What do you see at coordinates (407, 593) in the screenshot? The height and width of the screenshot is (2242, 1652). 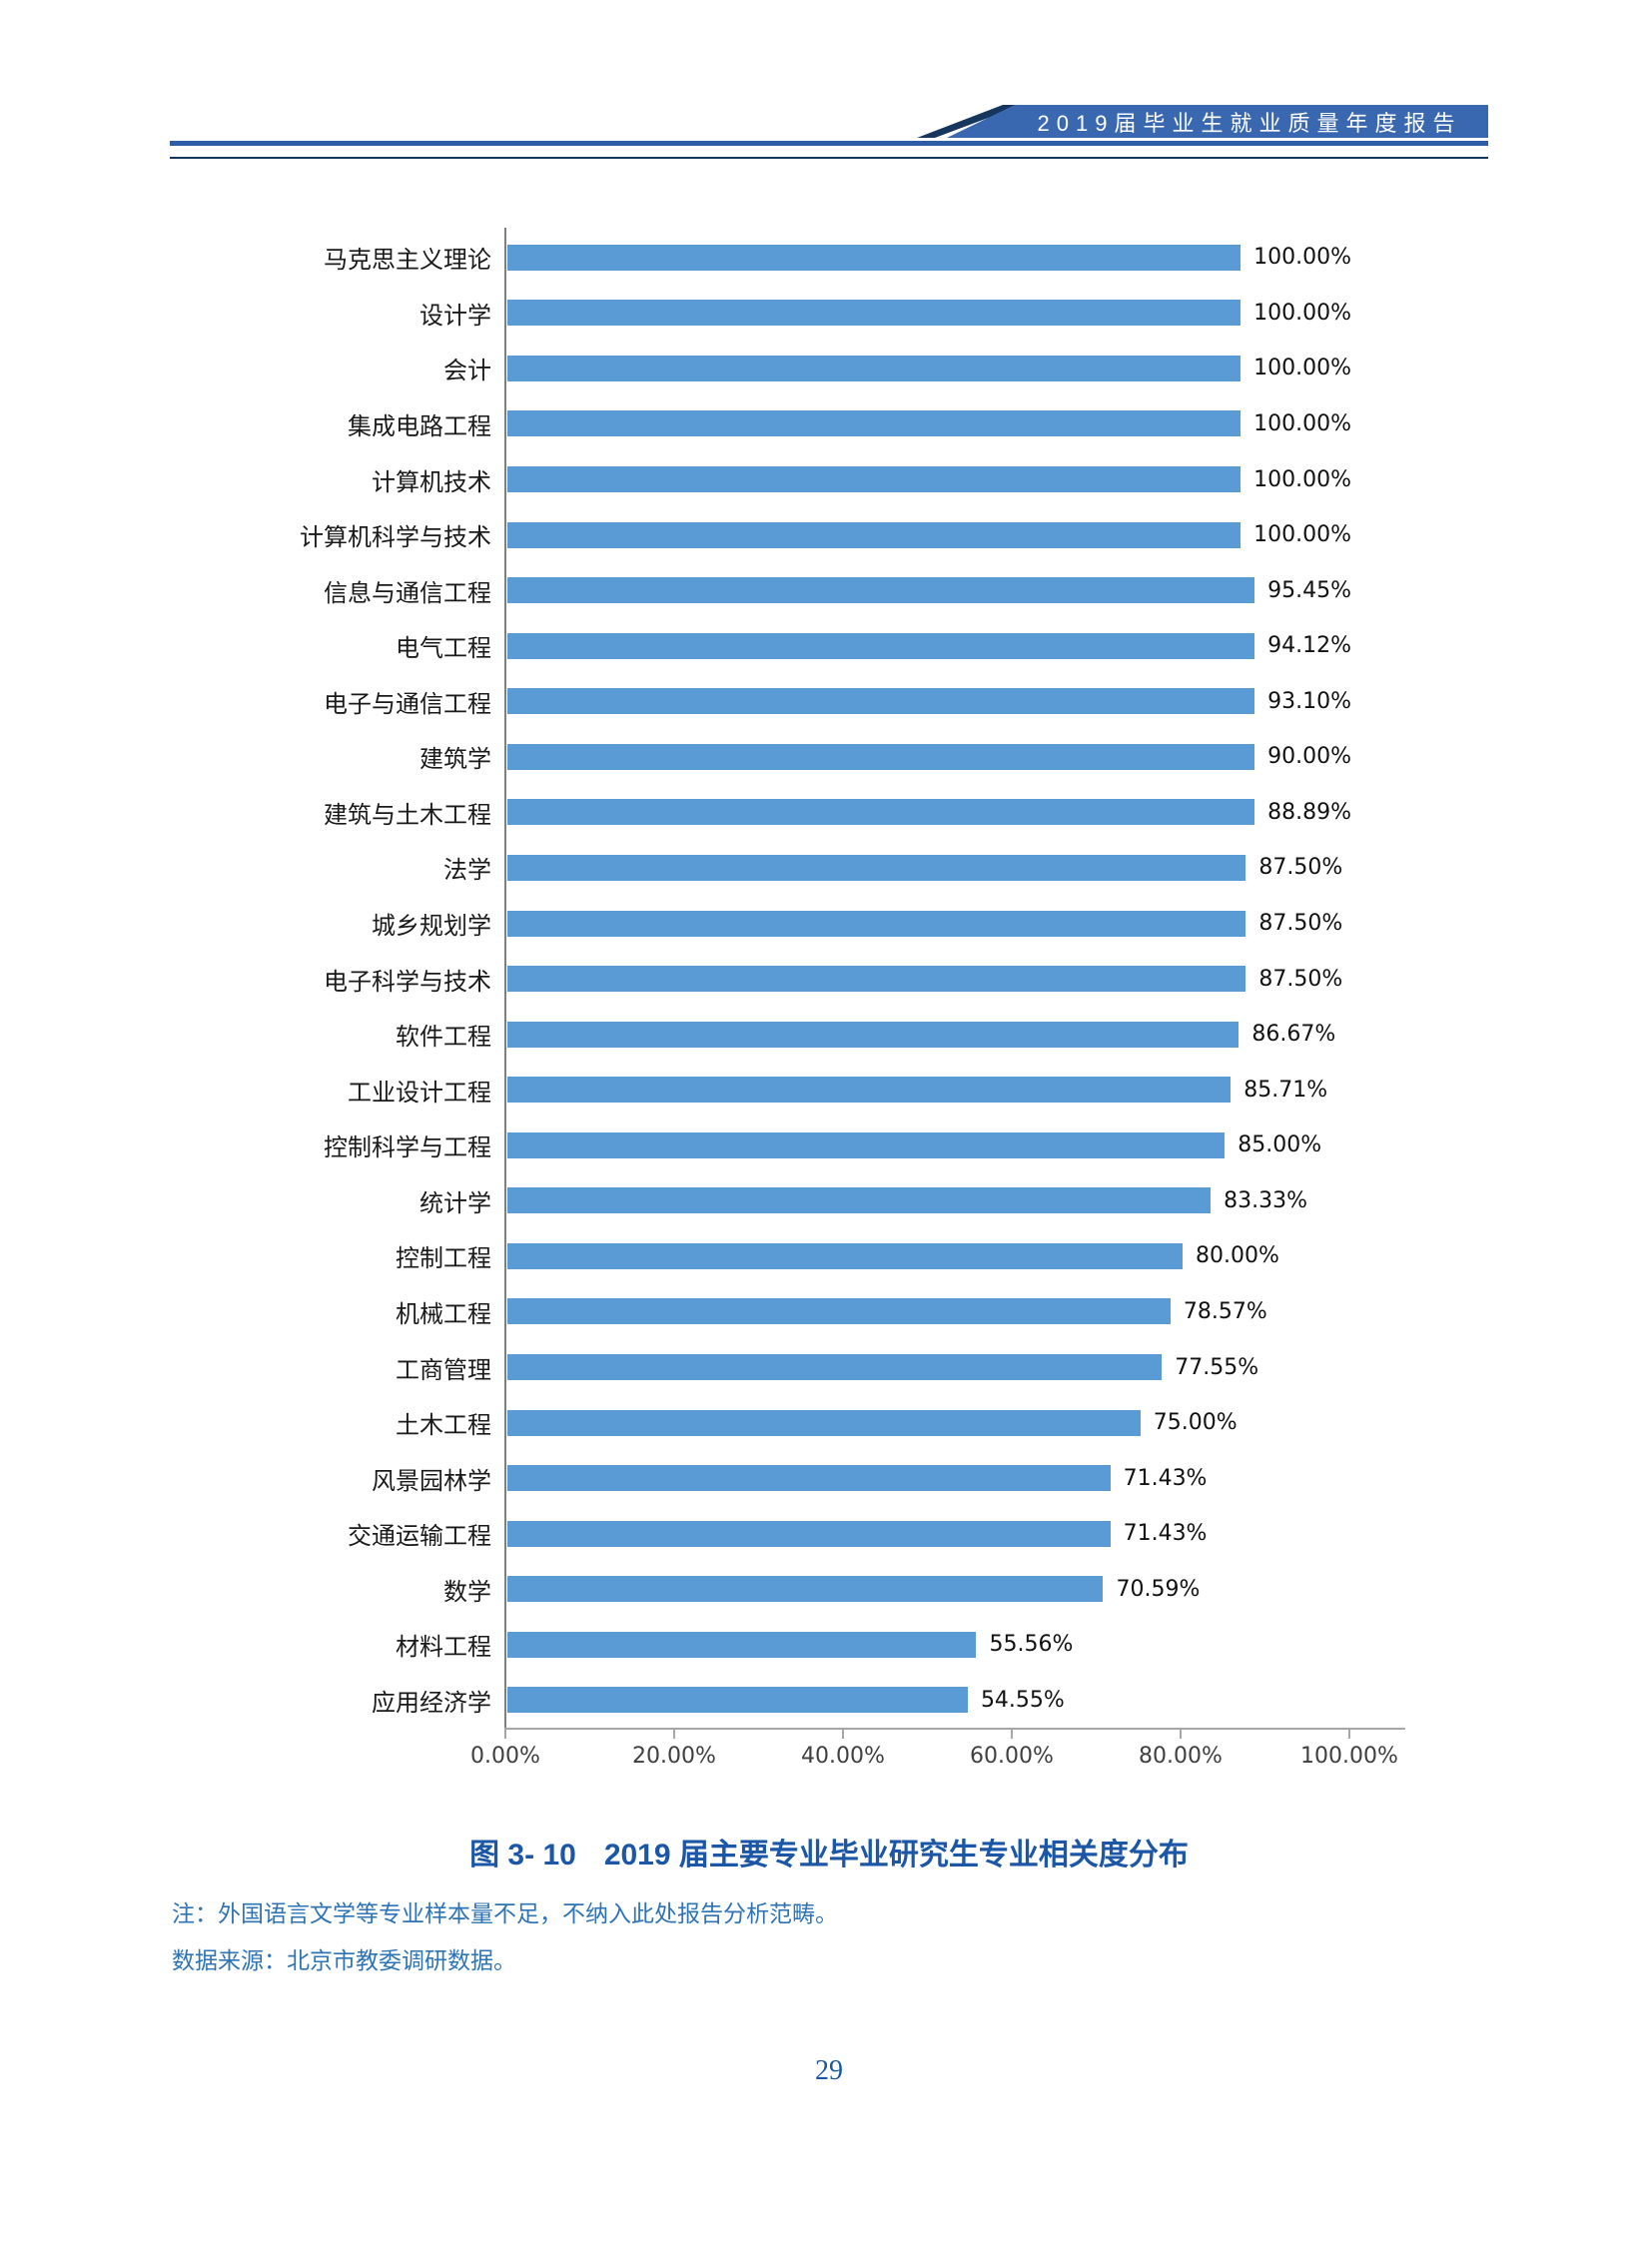 I see `category-label: 信息与通信工程` at bounding box center [407, 593].